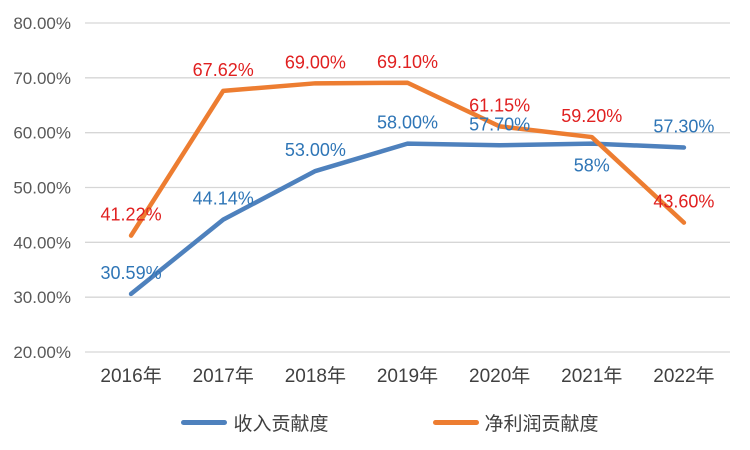 The image size is (750, 450). I want to click on legend-item-revenue-contribution: 收入贡献度, so click(255, 422).